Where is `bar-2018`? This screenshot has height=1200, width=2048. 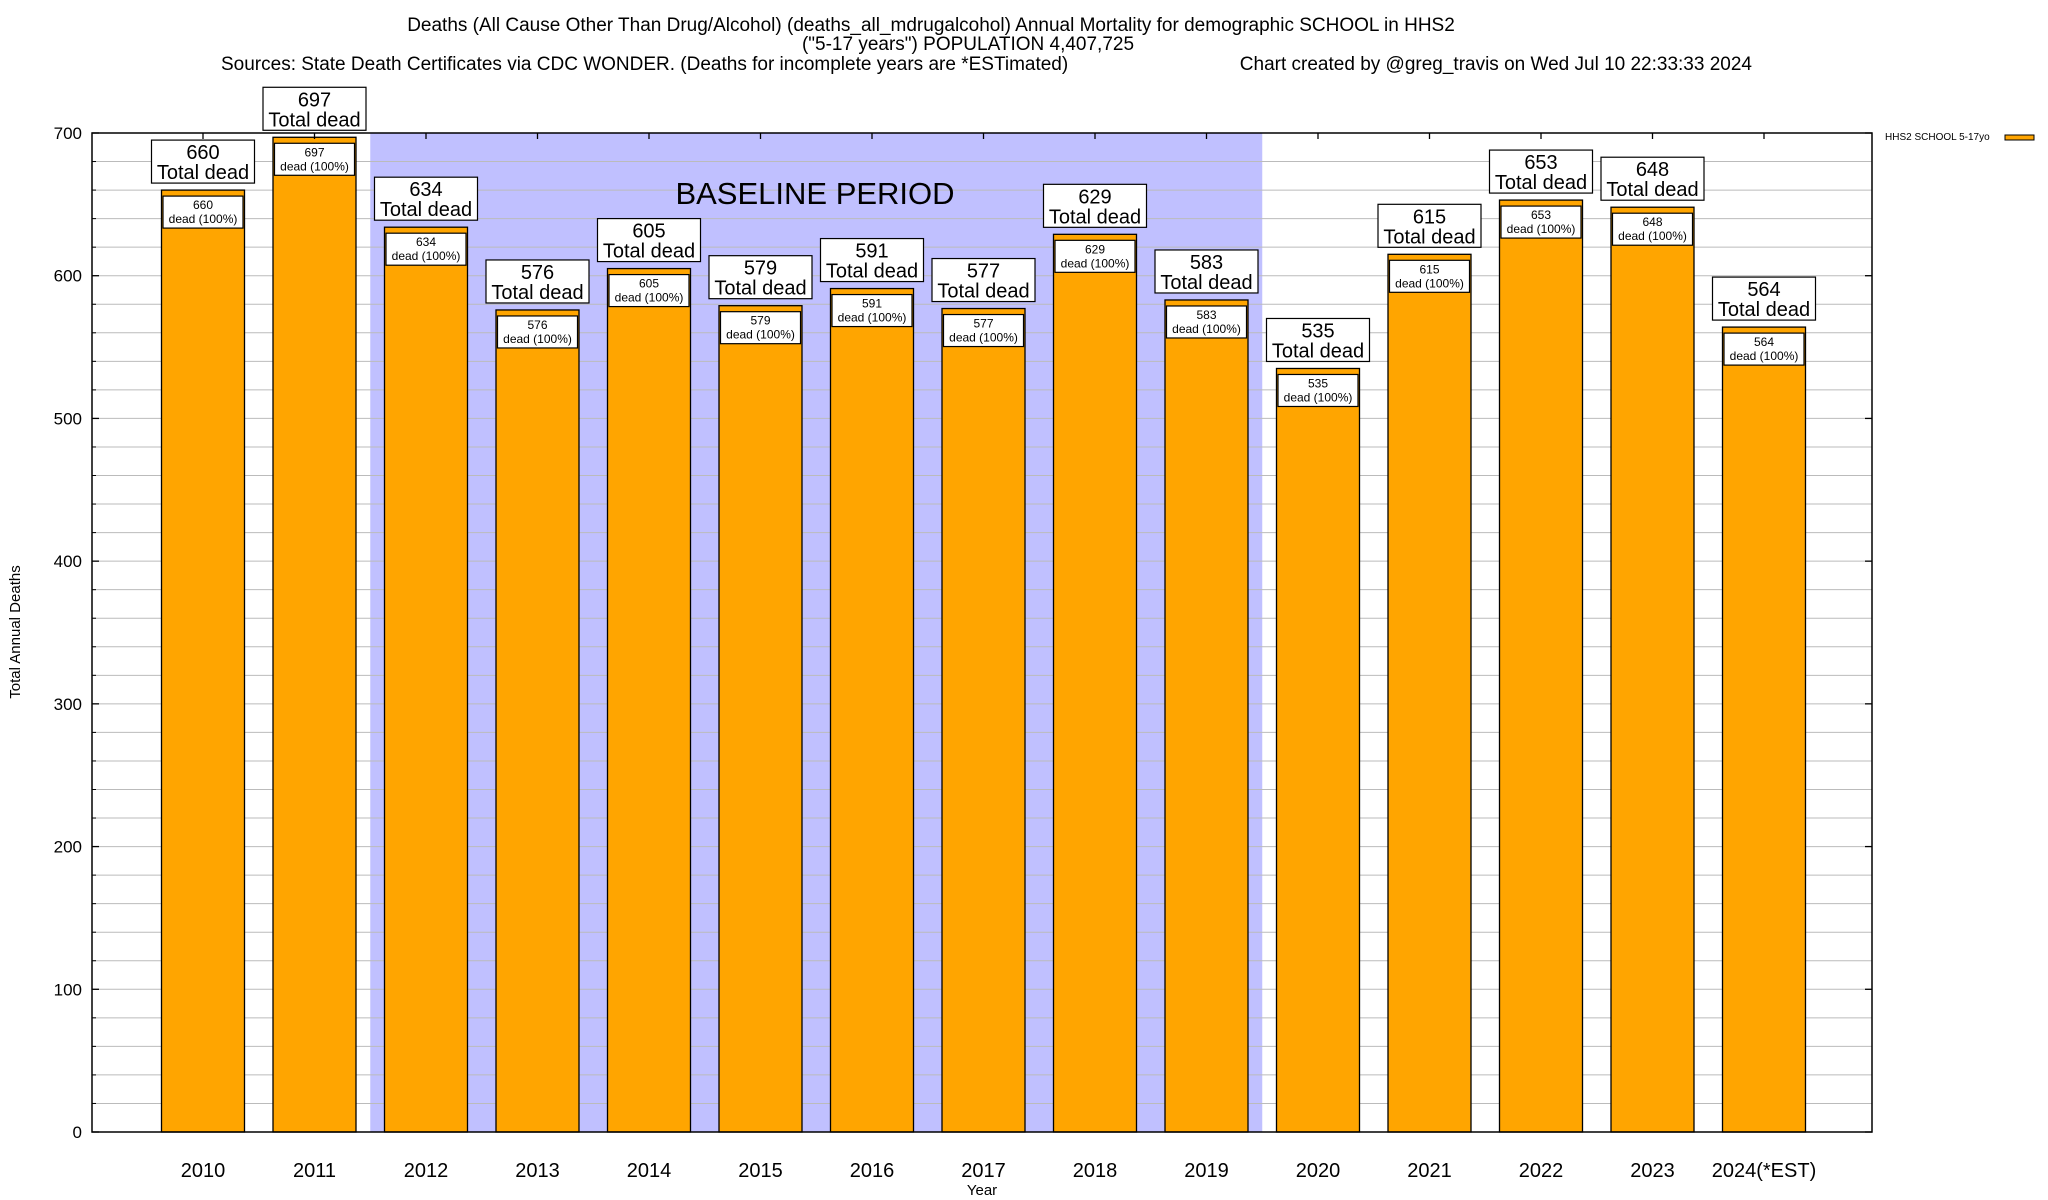 bar-2018 is located at coordinates (1095, 683).